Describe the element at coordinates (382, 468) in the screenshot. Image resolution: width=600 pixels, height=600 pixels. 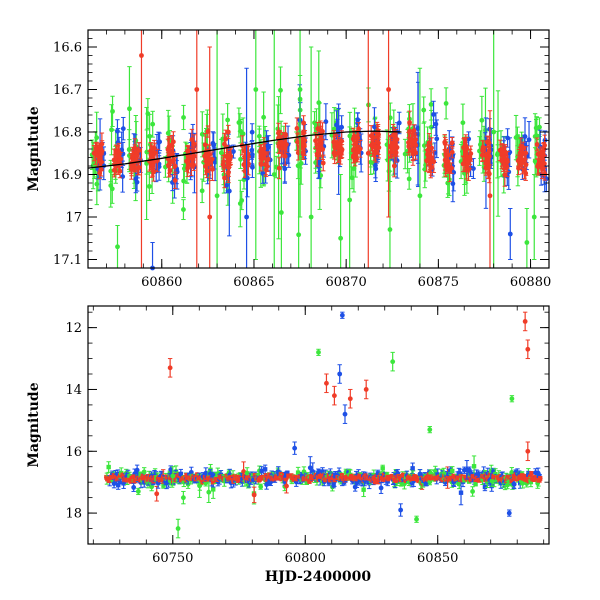
I see `bottom-point-green` at that location.